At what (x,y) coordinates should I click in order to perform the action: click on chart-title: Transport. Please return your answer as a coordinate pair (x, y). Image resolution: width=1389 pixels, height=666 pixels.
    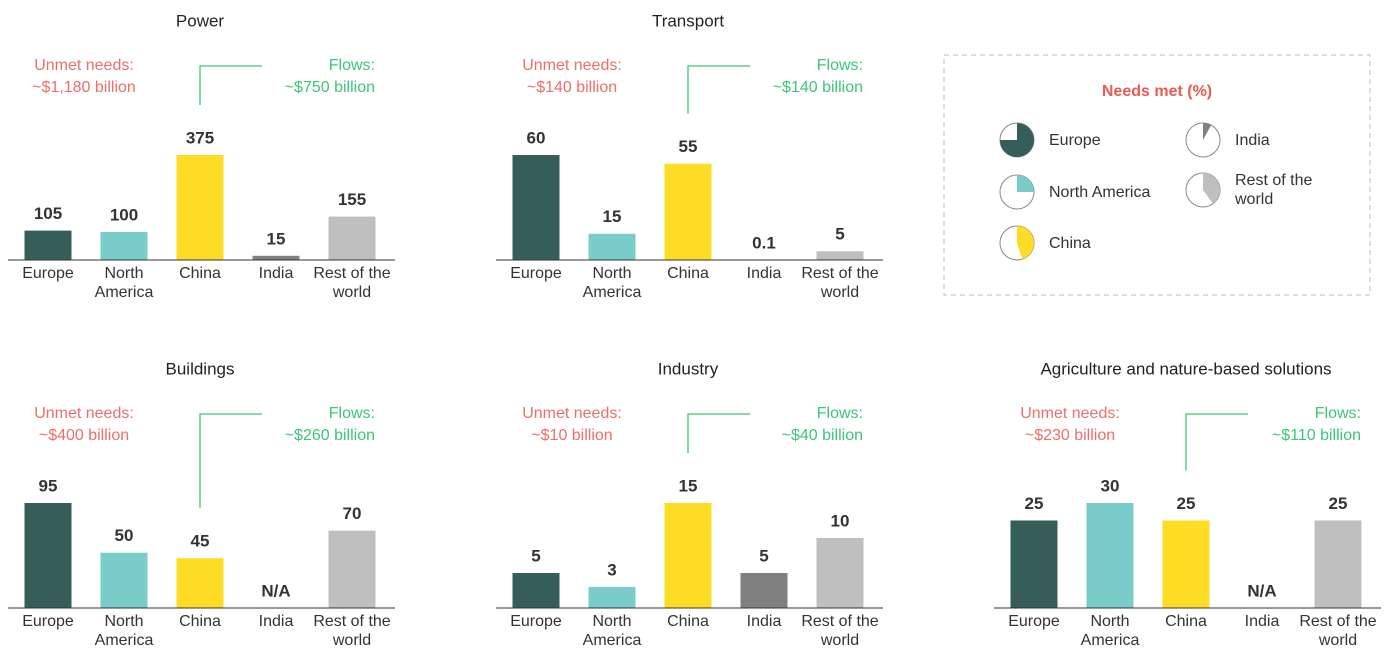
    Looking at the image, I should click on (688, 20).